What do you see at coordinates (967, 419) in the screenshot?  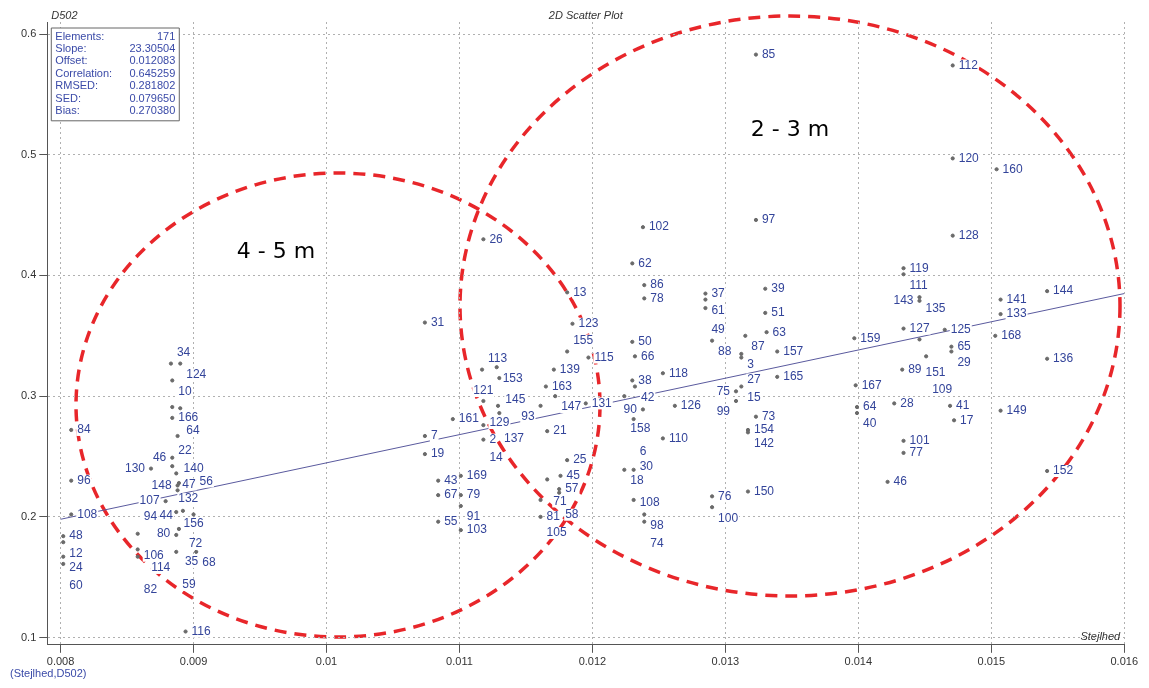 I see `annotation: 17` at bounding box center [967, 419].